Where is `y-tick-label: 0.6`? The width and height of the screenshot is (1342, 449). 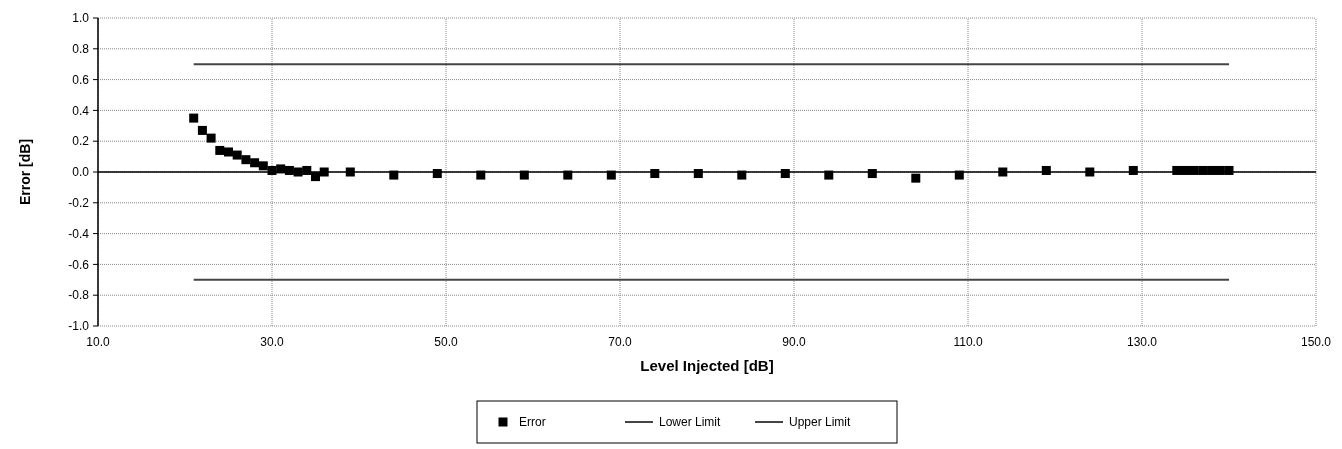
y-tick-label: 0.6 is located at coordinates (81, 79).